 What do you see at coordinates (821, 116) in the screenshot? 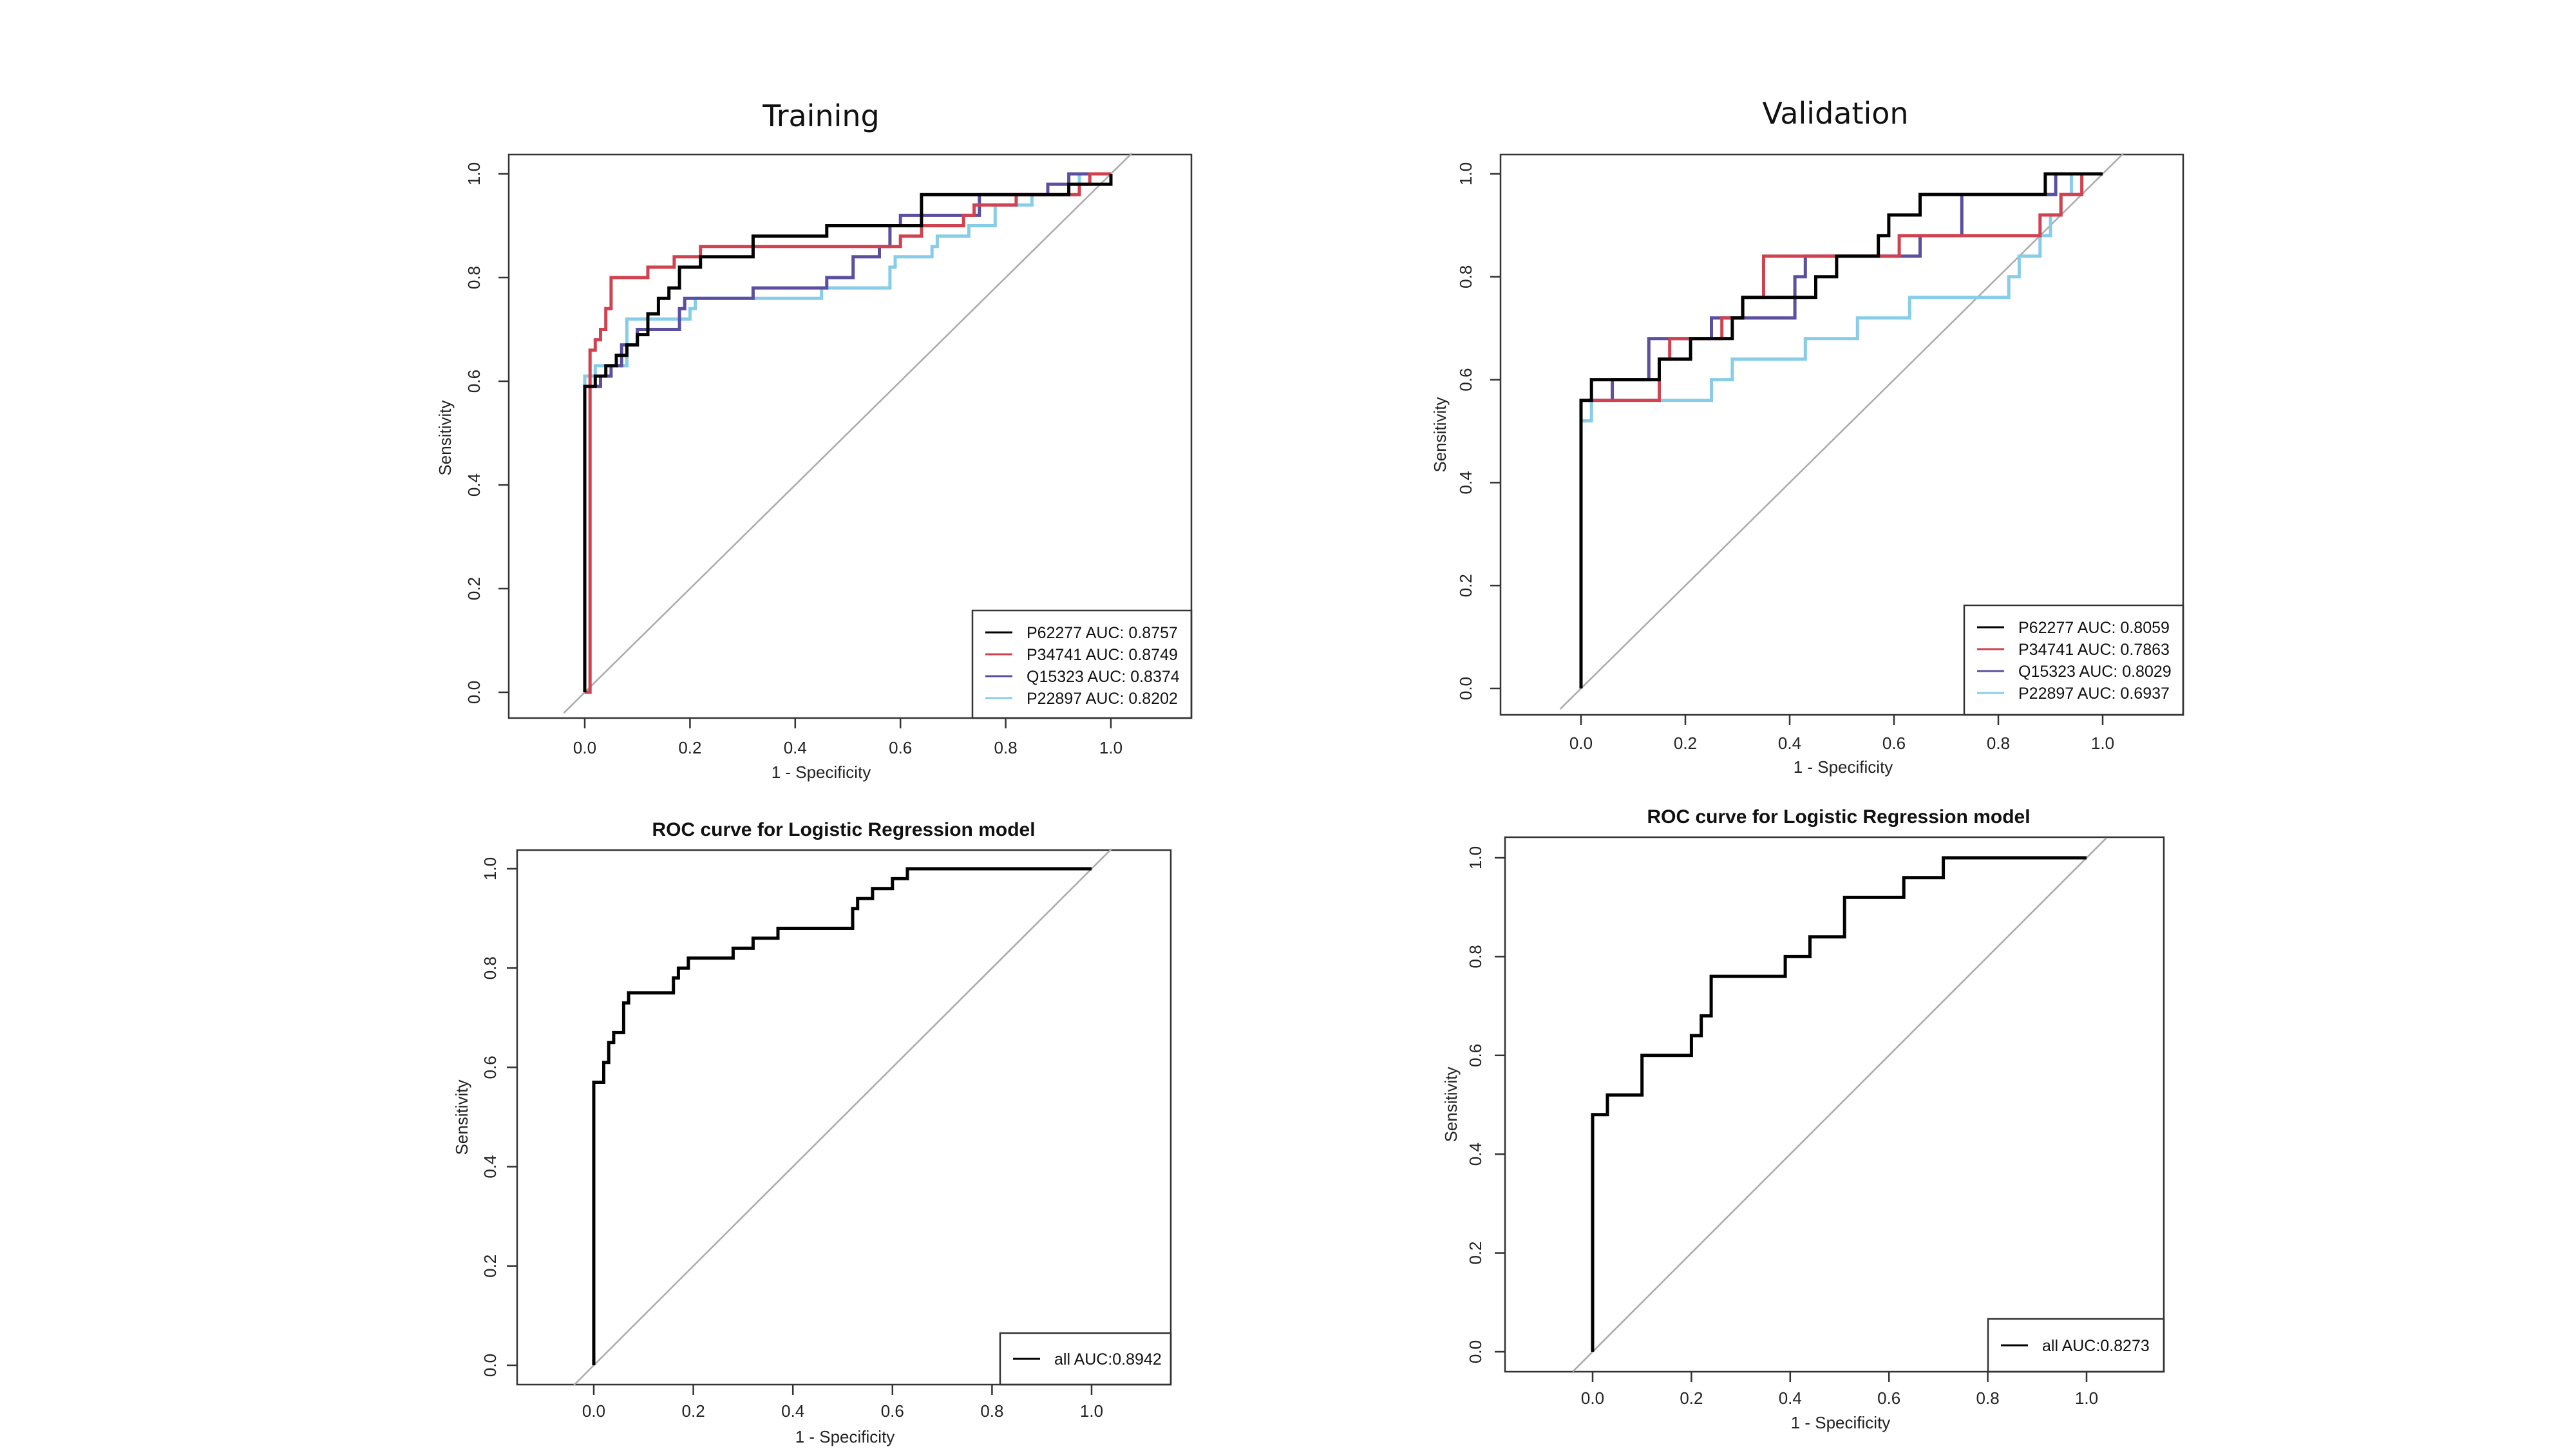
I see `chart-title: Training` at bounding box center [821, 116].